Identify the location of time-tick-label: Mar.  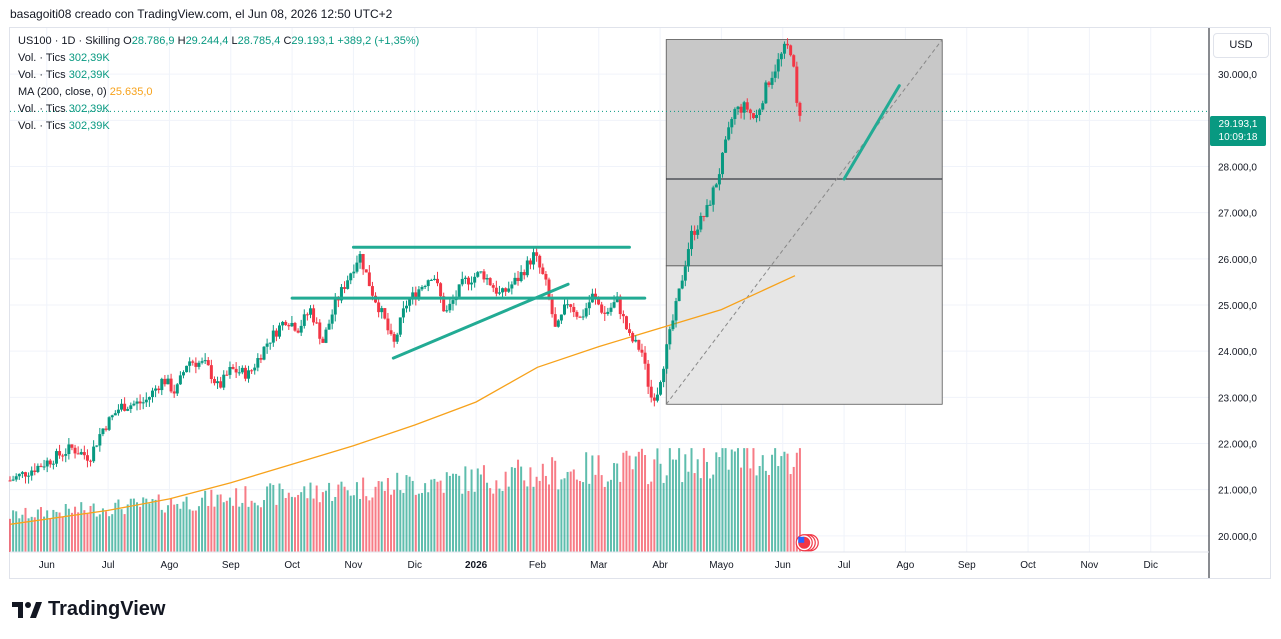
(599, 565).